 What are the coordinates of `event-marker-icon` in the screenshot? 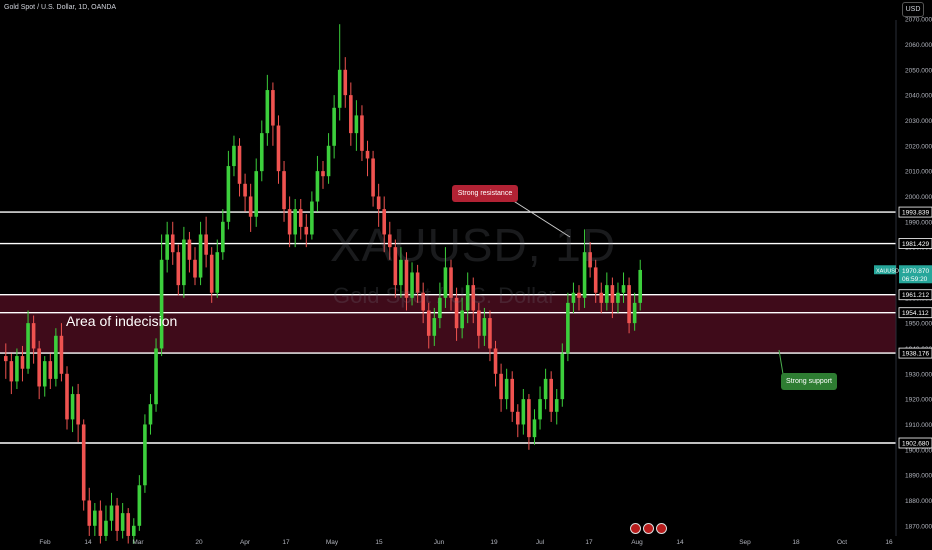 It's located at (661, 528).